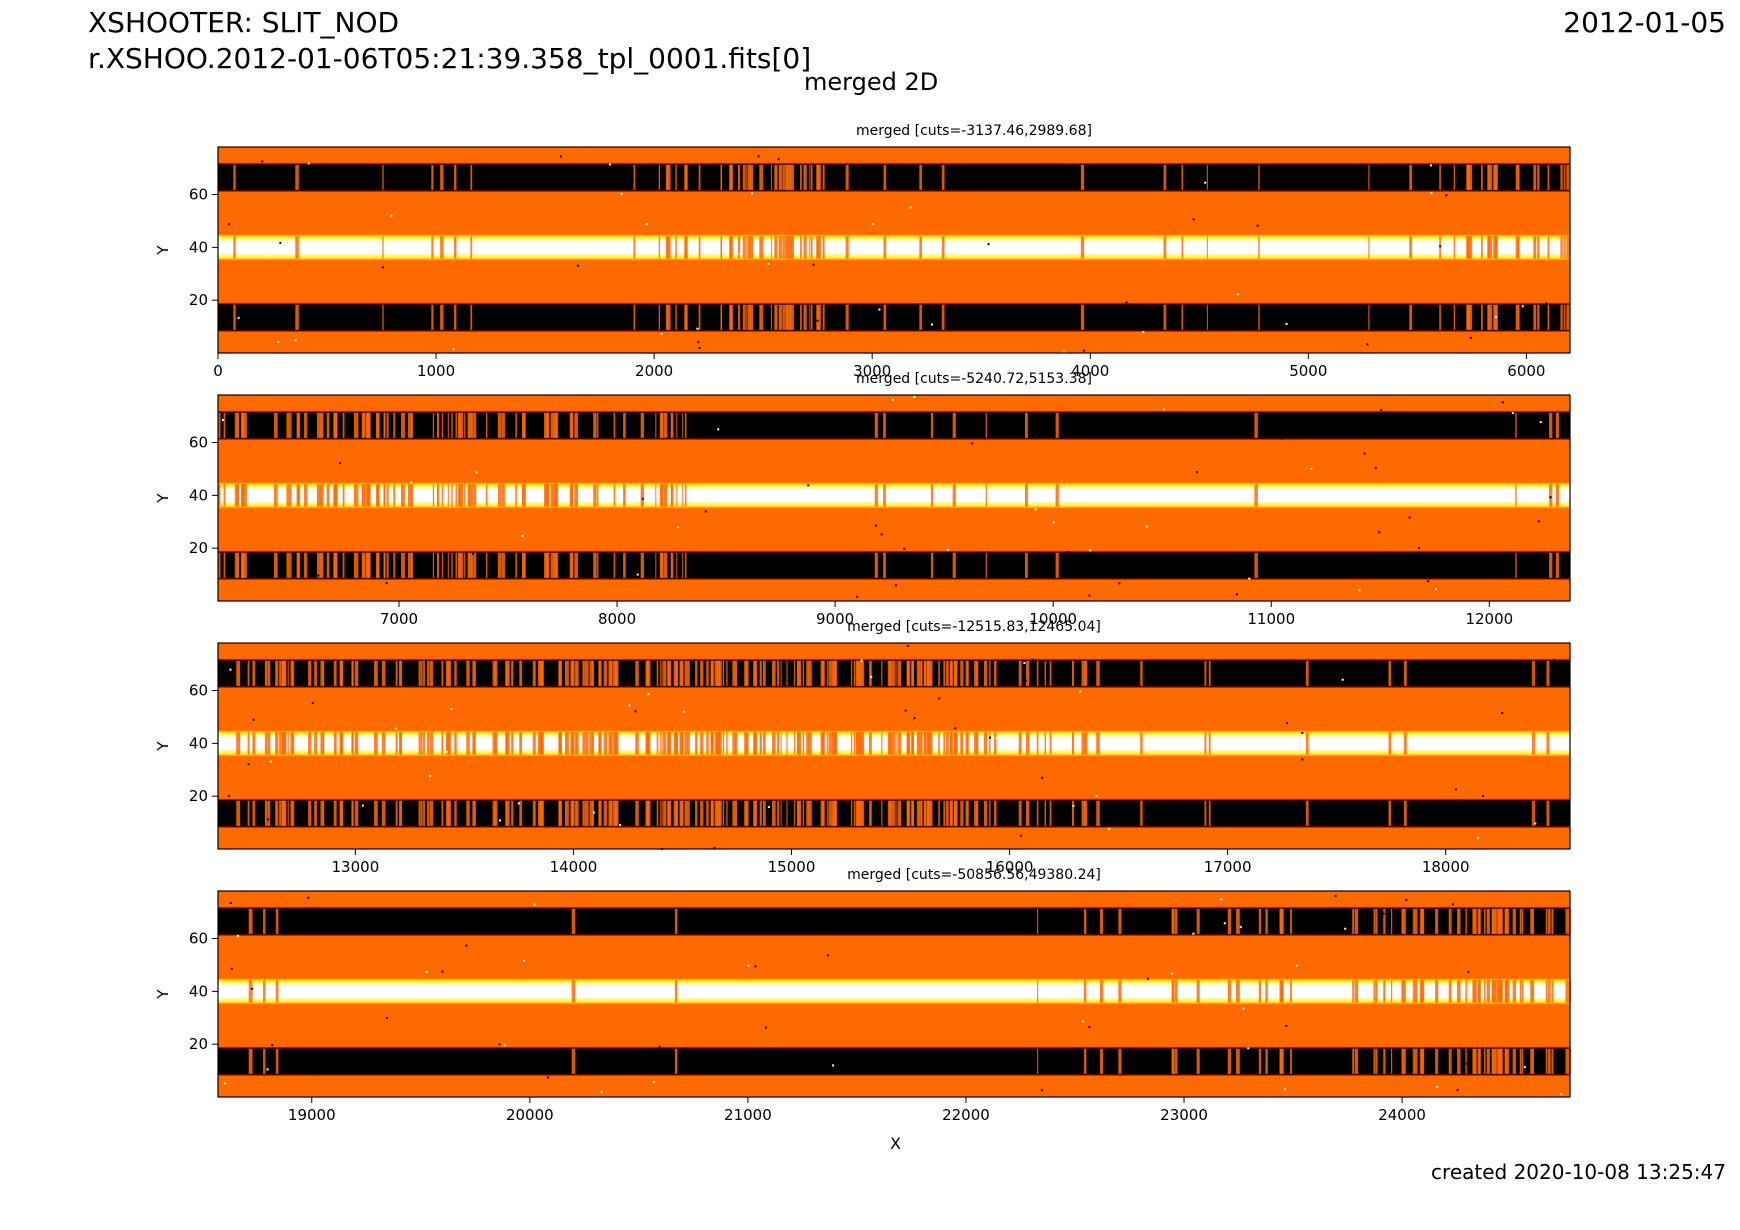  Describe the element at coordinates (1308, 371) in the screenshot. I see `x-tick-label: 5000` at that location.